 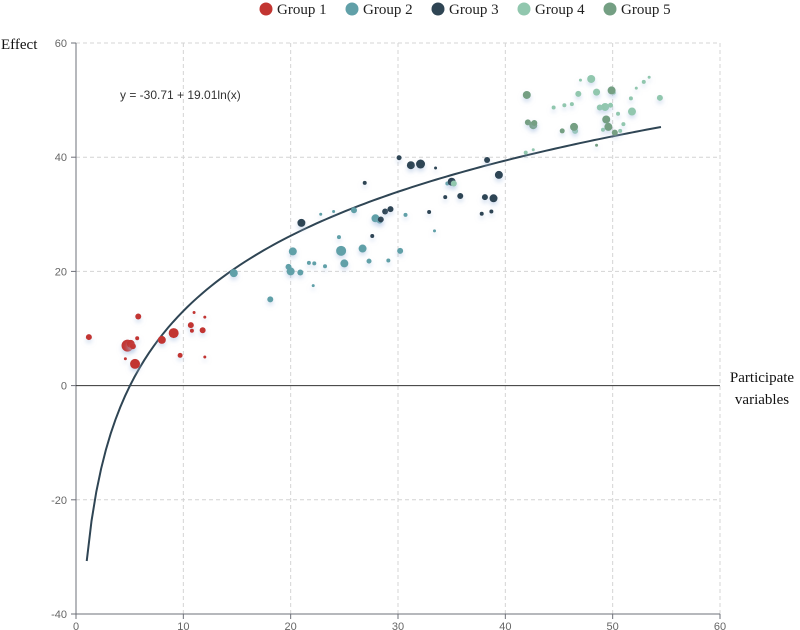 What do you see at coordinates (560, 10) in the screenshot?
I see `legend-label-group-4: Group 4` at bounding box center [560, 10].